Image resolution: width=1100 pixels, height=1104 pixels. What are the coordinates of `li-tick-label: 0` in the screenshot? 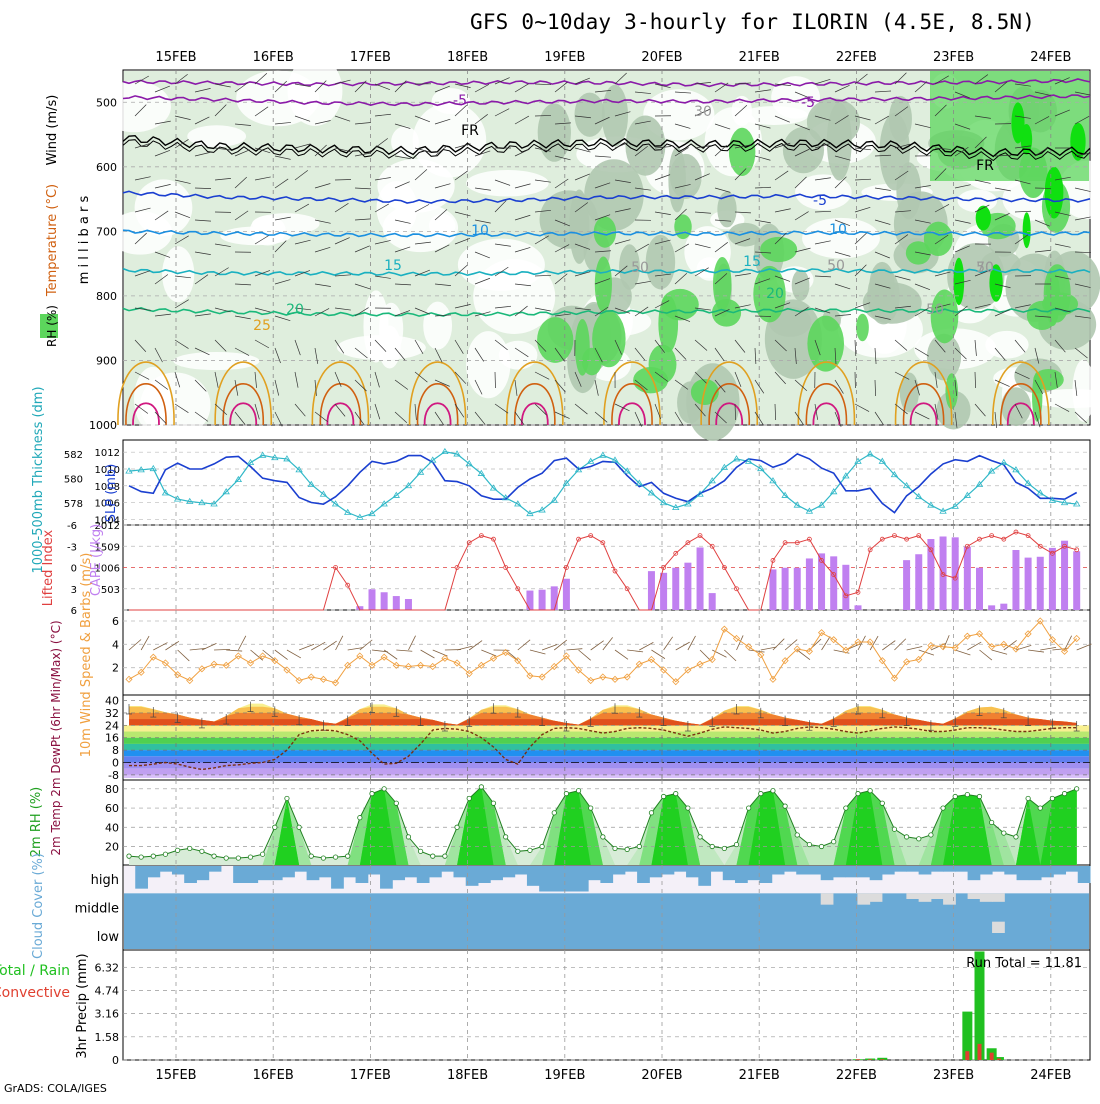 It's located at (74, 569).